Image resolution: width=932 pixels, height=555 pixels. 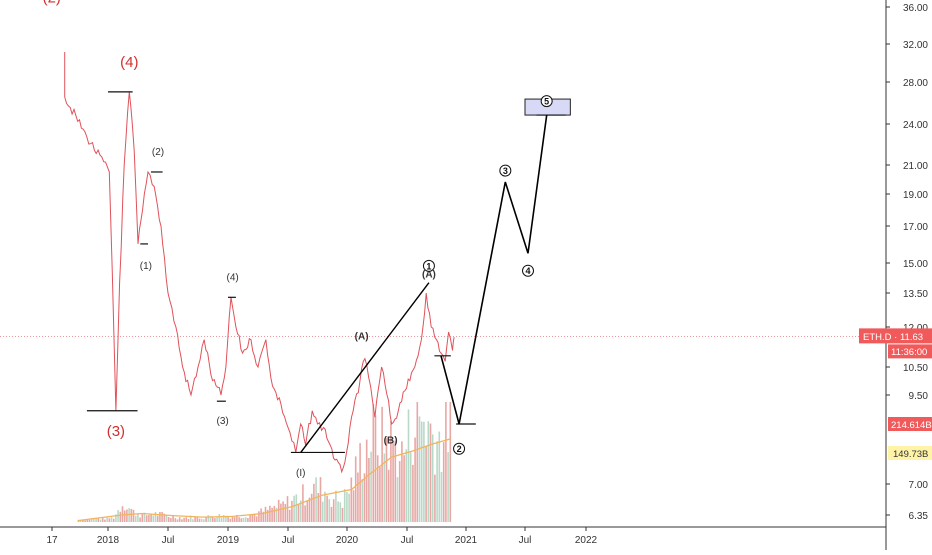 What do you see at coordinates (365, 367) in the screenshot?
I see `wave-line` at bounding box center [365, 367].